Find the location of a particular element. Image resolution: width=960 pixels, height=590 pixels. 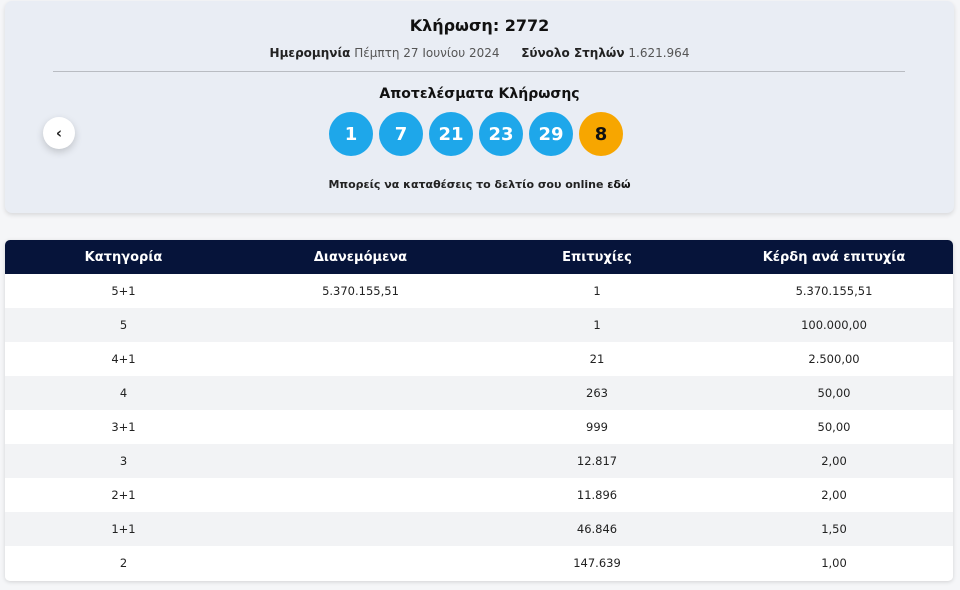

header-prize-per-winner: Κέρδη ανά επιτυχία is located at coordinates (834, 257).